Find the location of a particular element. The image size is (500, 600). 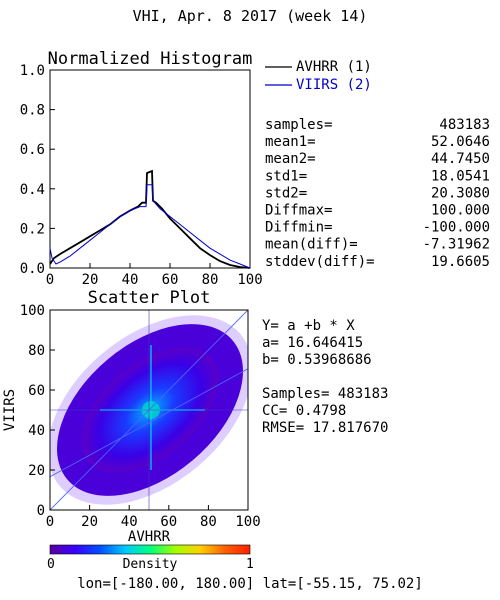

stat-label: Diffmin= is located at coordinates (298, 228).